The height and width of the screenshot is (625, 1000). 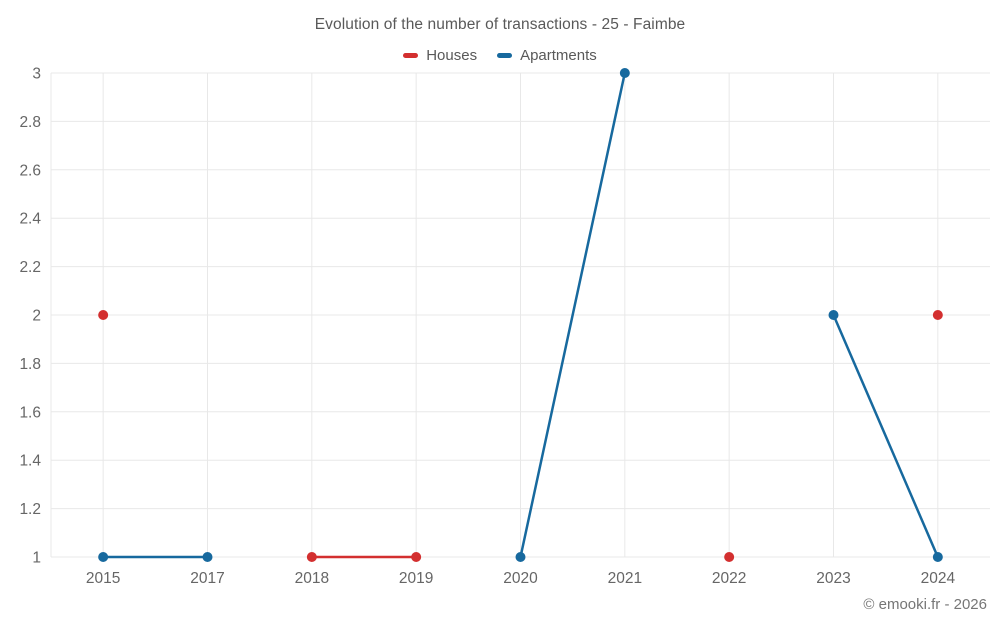 What do you see at coordinates (103, 557) in the screenshot?
I see `data-point-apartments-2015` at bounding box center [103, 557].